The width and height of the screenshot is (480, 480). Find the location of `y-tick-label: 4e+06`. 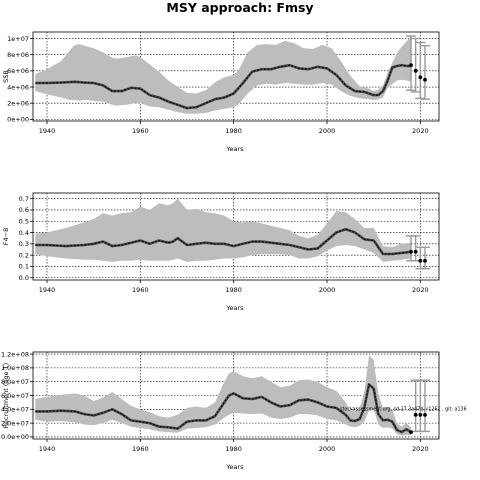

y-tick-label: 4e+06 is located at coordinates (18, 87).